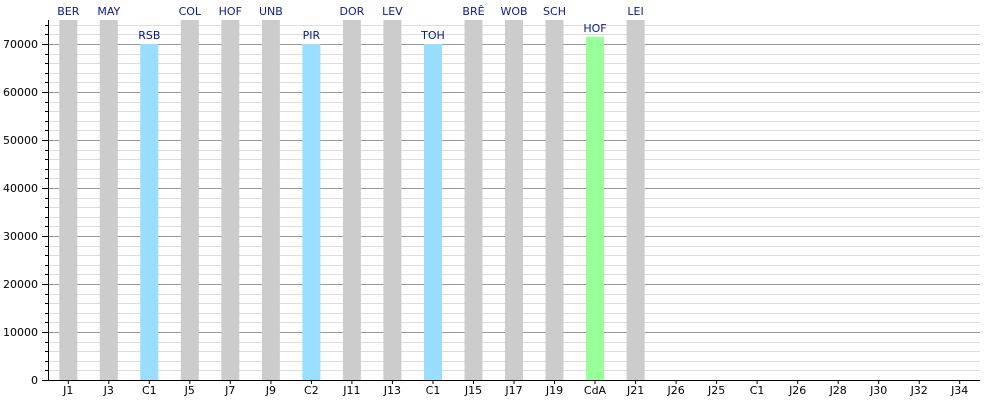  I want to click on x-tick-label: J13, so click(392, 390).